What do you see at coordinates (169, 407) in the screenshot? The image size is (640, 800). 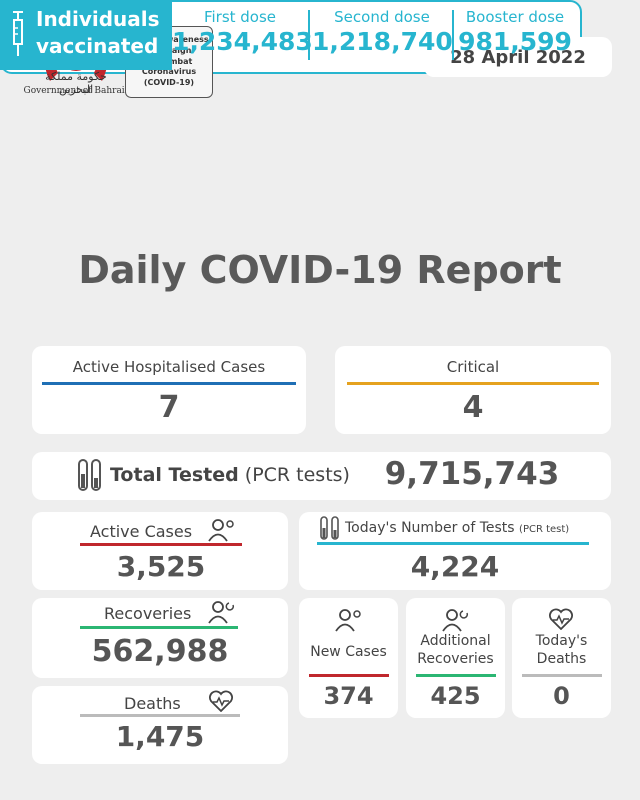 I see `hospitalised-value: 7` at bounding box center [169, 407].